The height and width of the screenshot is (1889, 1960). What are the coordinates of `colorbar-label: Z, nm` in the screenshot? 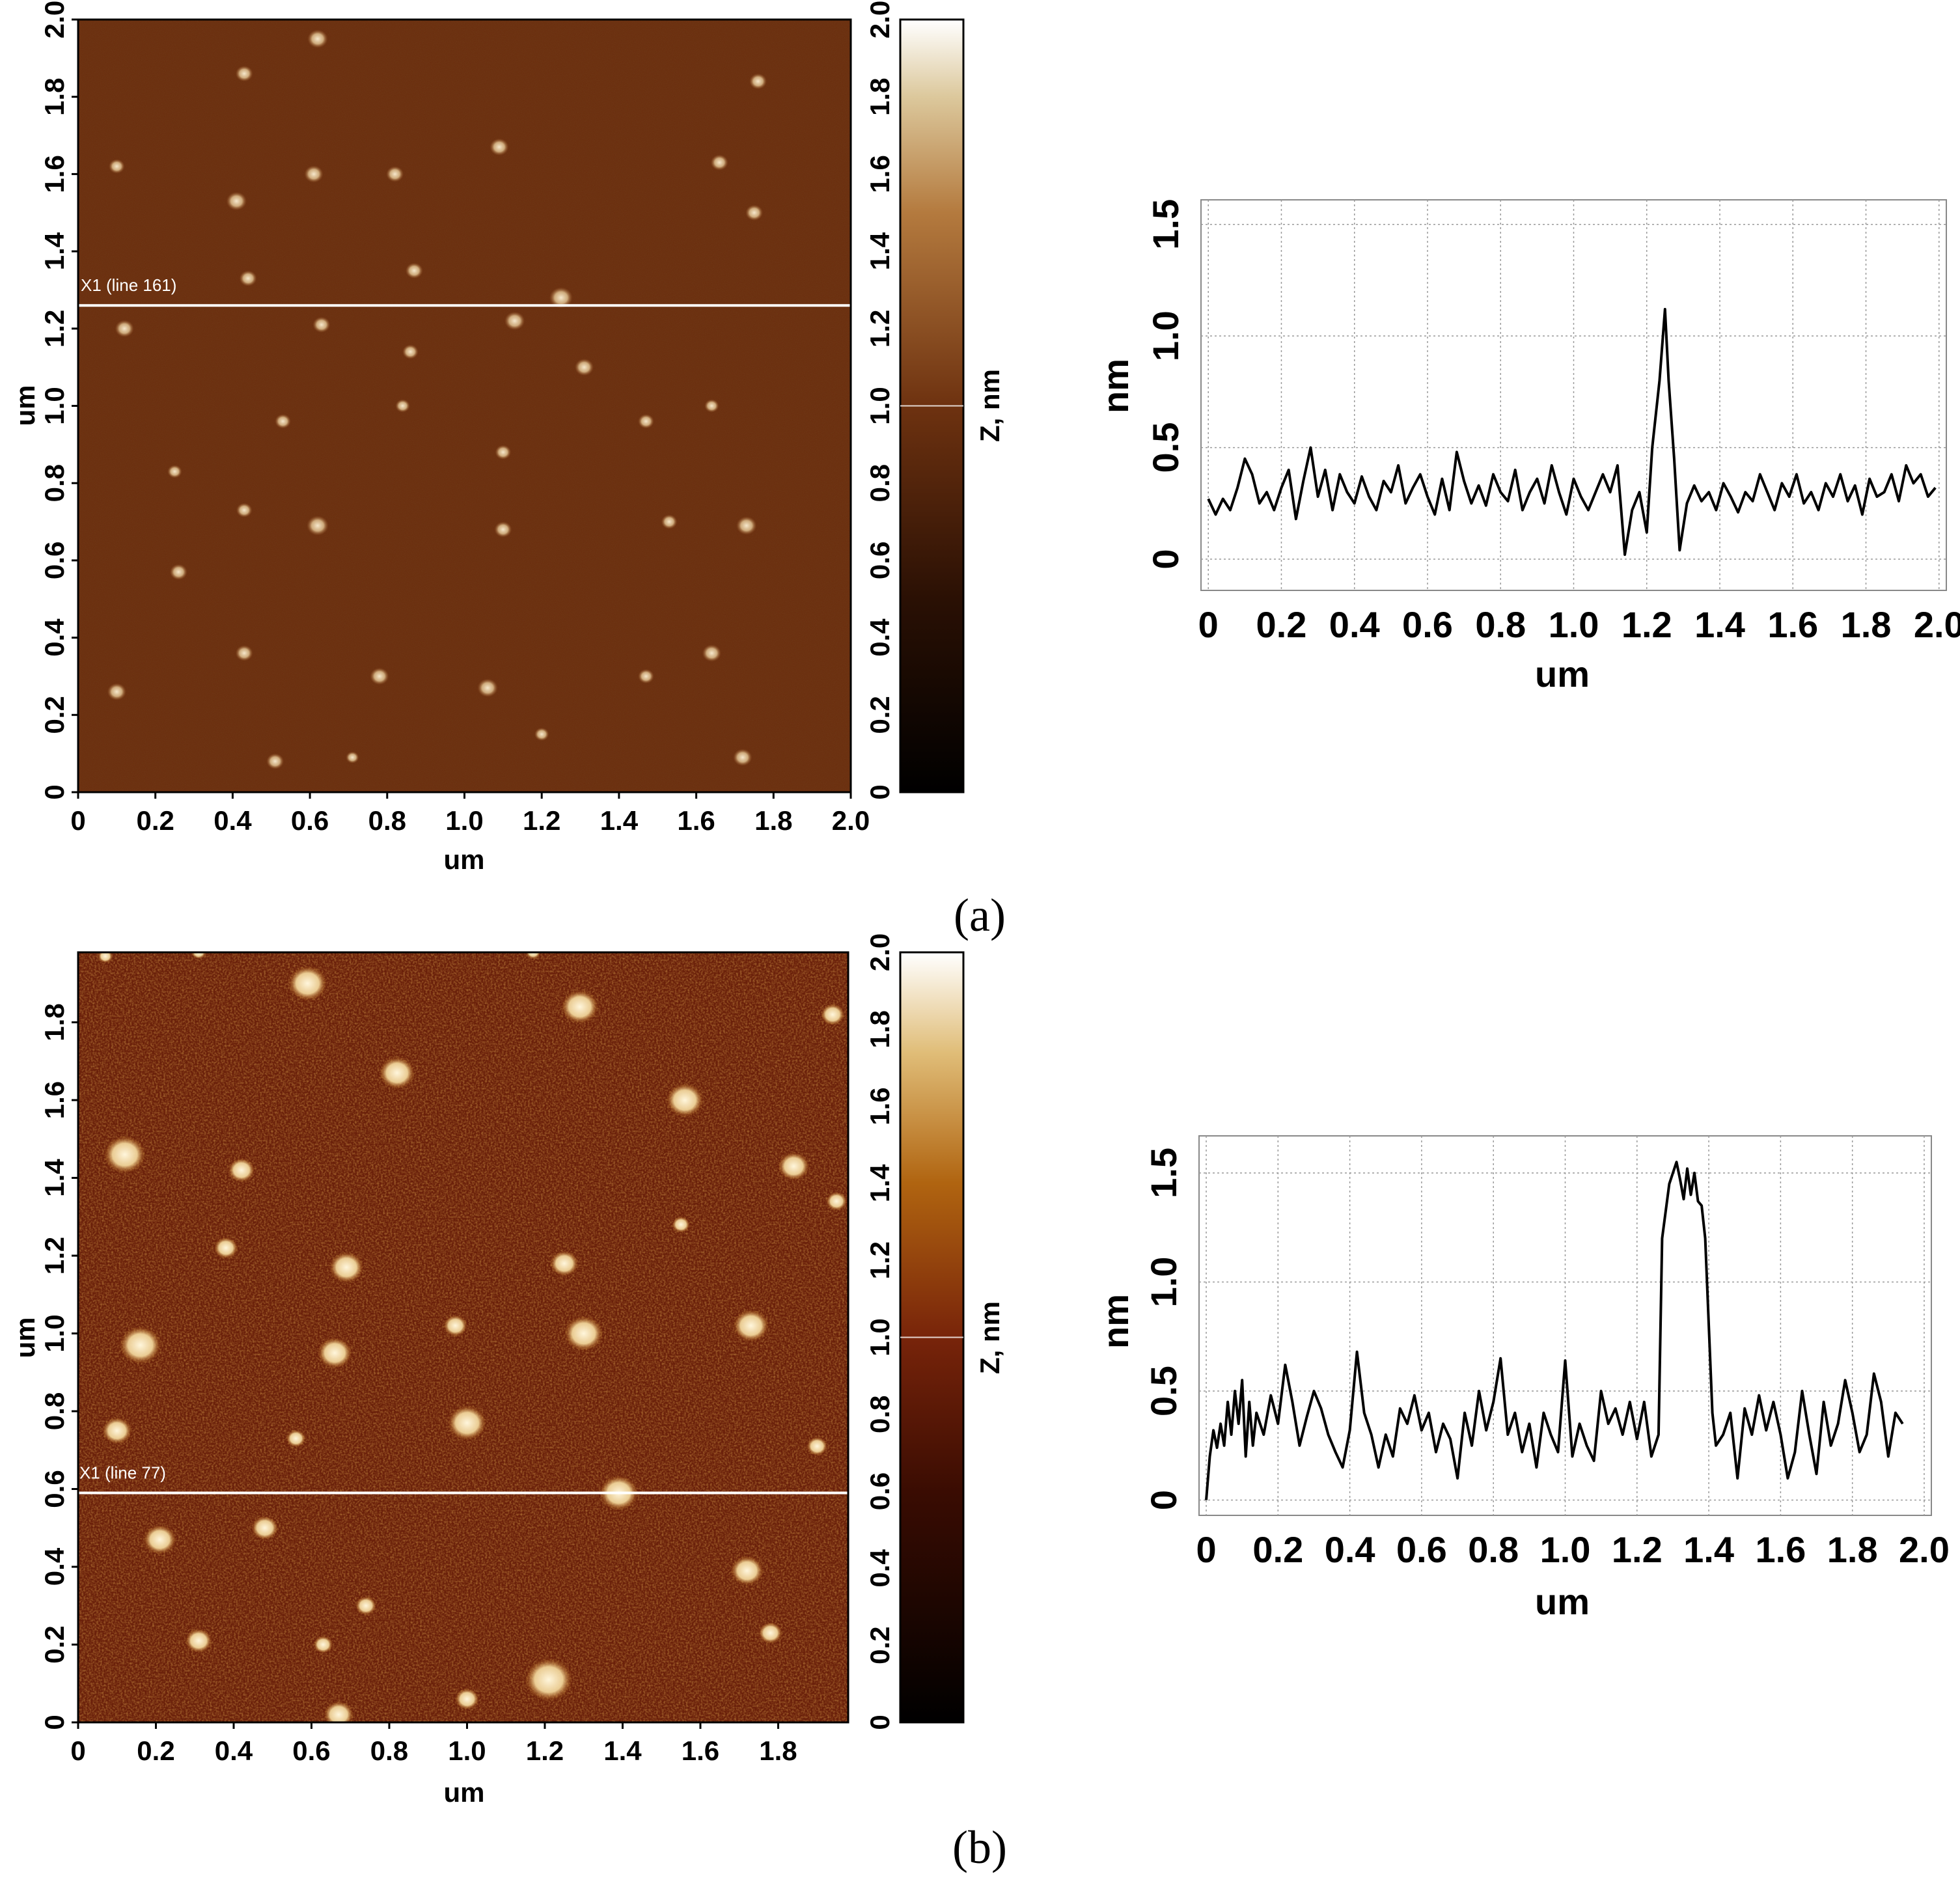 It's located at (990, 405).